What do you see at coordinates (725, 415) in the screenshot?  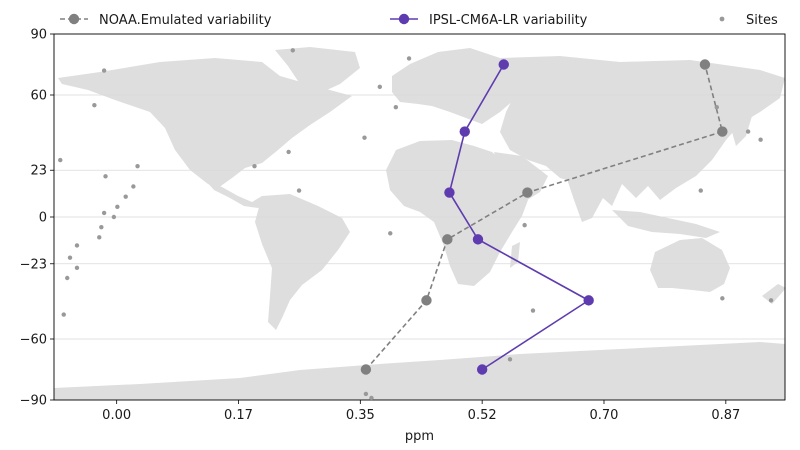 I see `x-tick-label: 0.87` at bounding box center [725, 415].